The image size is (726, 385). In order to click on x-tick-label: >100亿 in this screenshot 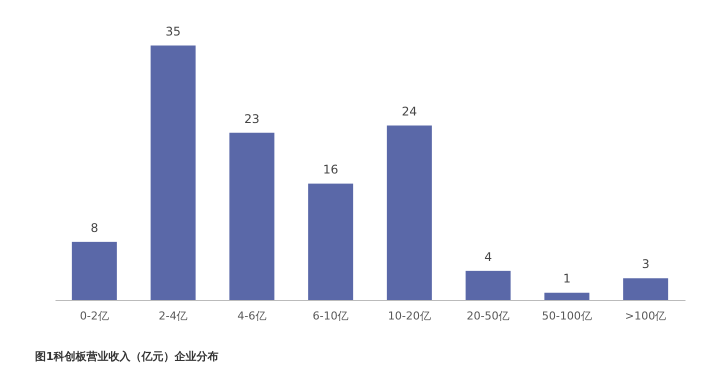, I will do `click(645, 316)`.